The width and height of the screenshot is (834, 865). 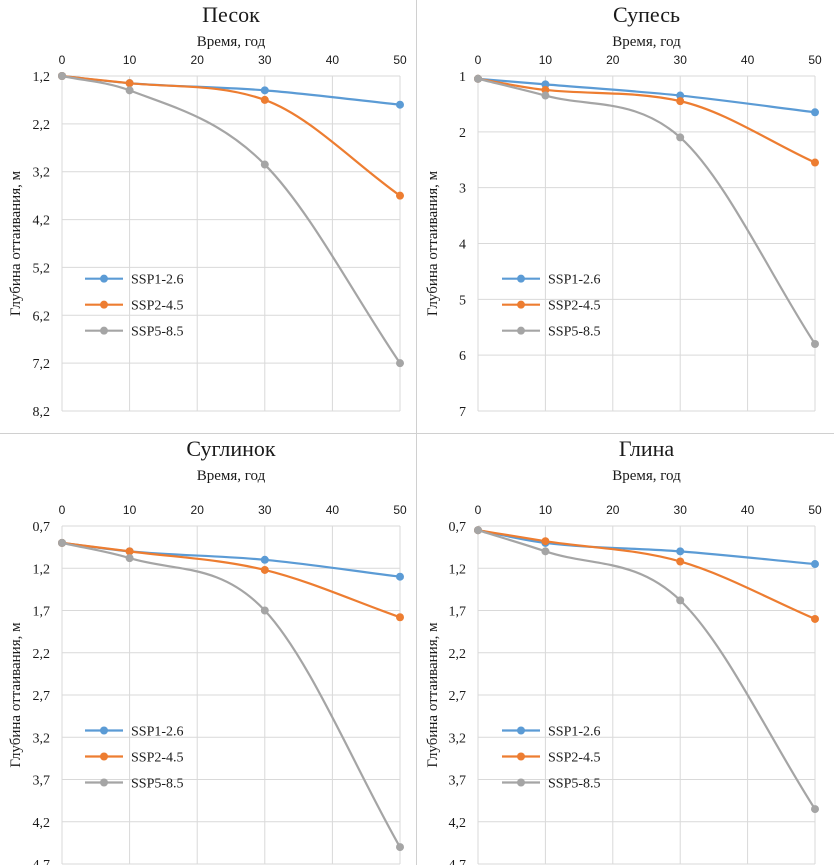 I want to click on y-tick-label: 7, so click(x=462, y=412).